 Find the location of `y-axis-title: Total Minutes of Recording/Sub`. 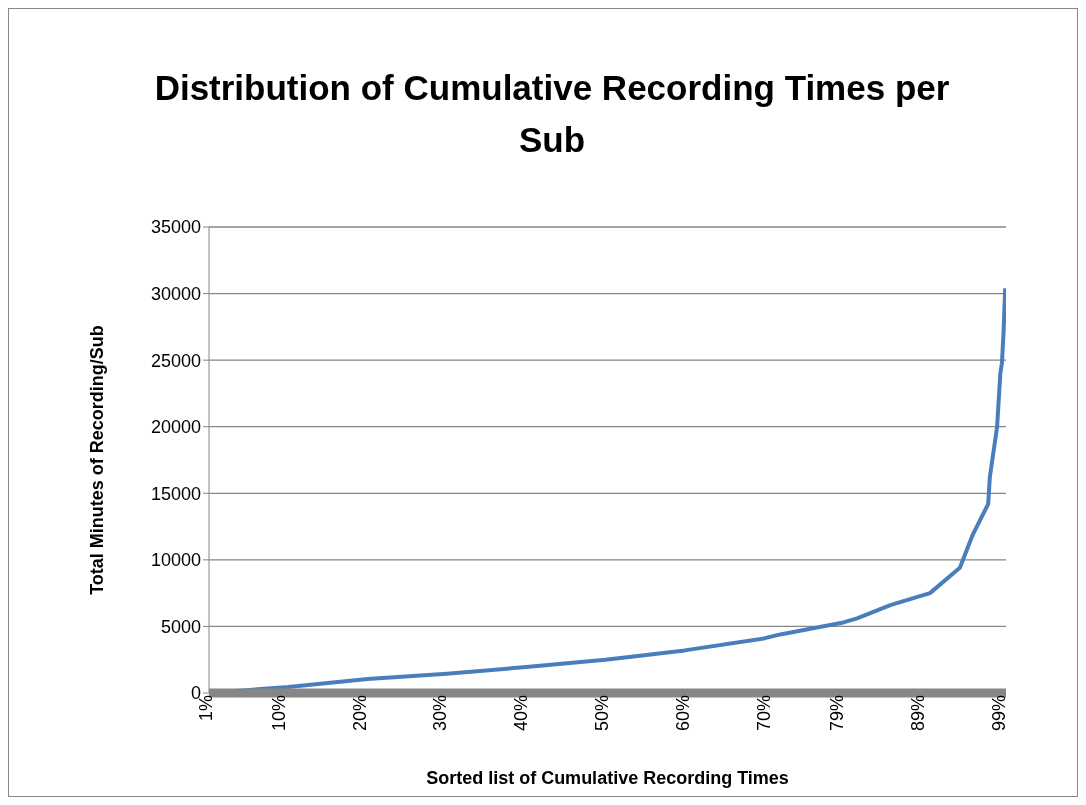

y-axis-title: Total Minutes of Recording/Sub is located at coordinates (97, 460).